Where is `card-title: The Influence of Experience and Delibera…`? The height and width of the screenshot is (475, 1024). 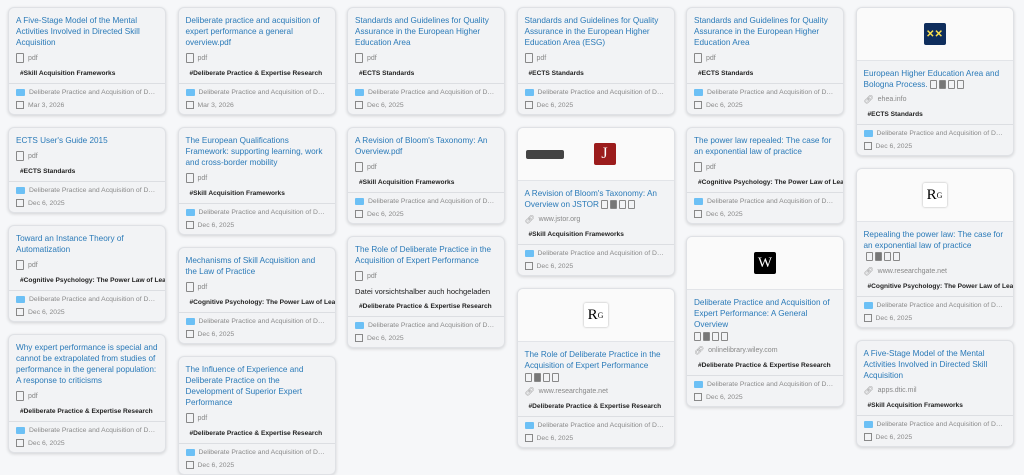 card-title: The Influence of Experience and Delibera… is located at coordinates (257, 386).